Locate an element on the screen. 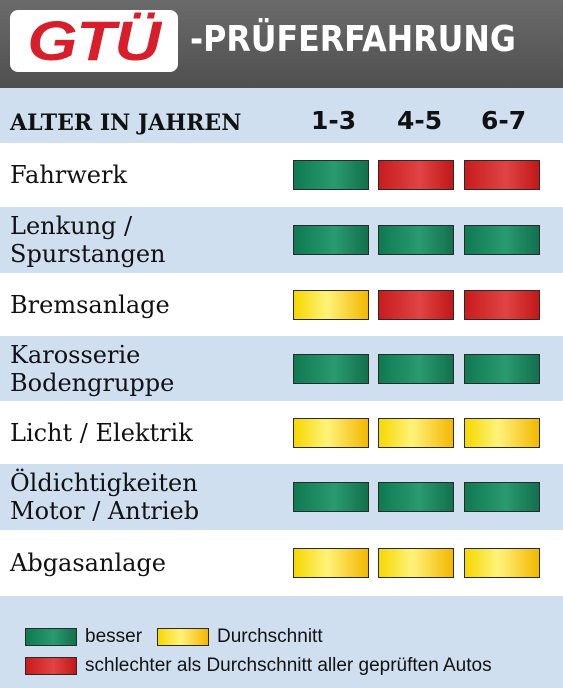 The height and width of the screenshot is (688, 563). table-row: Licht / Elektrik is located at coordinates (281, 432).